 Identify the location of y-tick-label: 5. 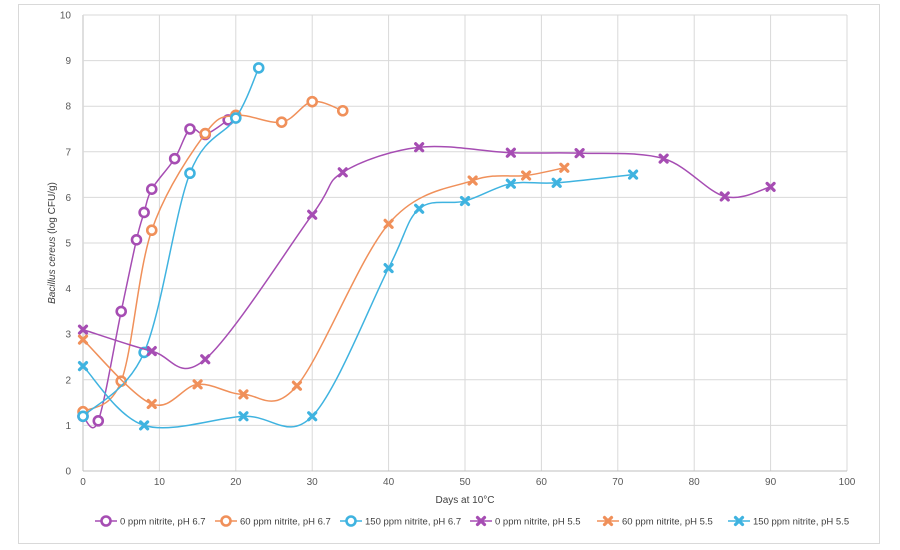
(68, 244).